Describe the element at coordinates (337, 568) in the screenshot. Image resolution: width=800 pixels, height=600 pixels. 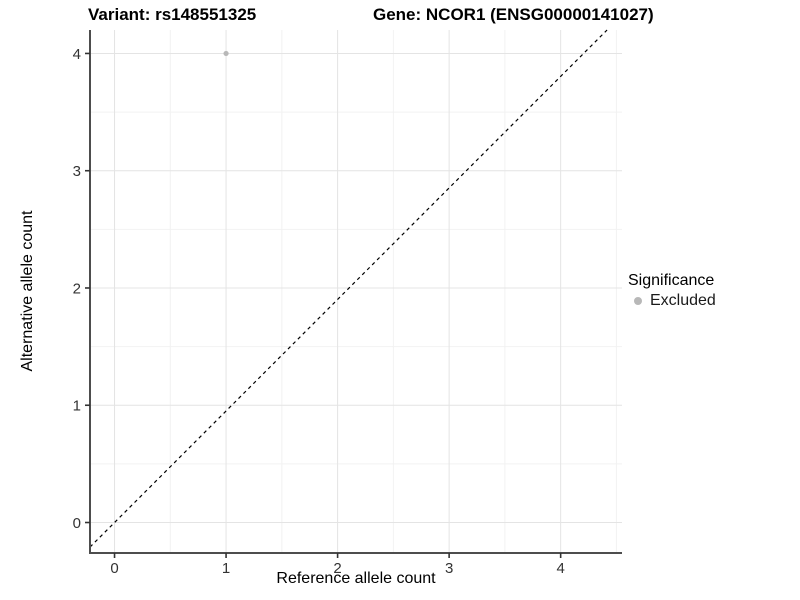
I see `x-tick-label: 2` at that location.